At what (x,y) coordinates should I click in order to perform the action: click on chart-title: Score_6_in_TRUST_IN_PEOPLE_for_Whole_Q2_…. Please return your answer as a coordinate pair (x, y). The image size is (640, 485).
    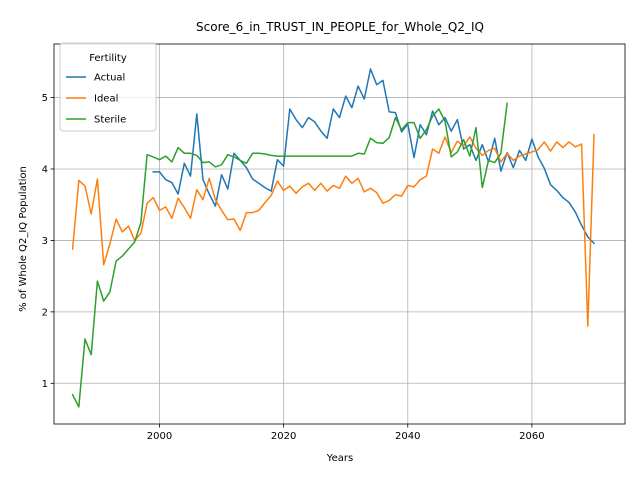
    Looking at the image, I should click on (340, 27).